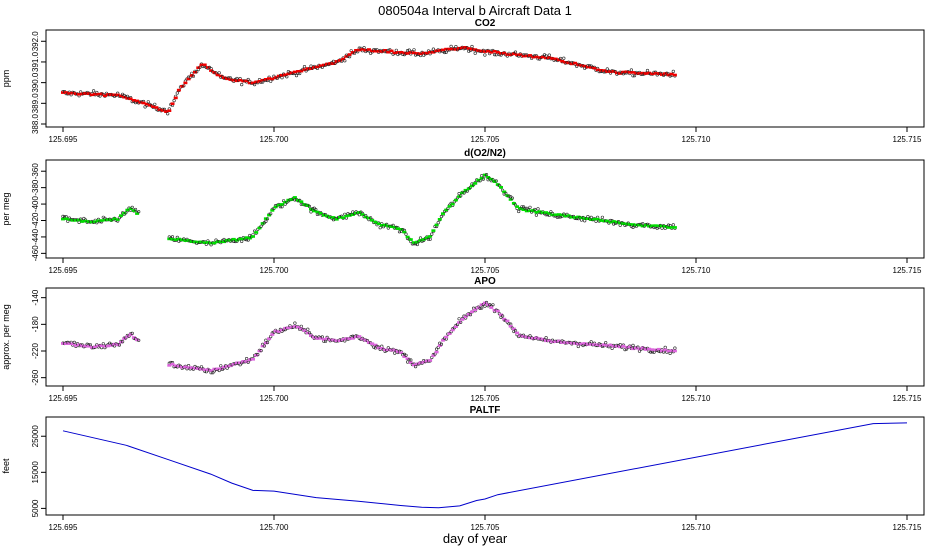 The height and width of the screenshot is (550, 950). I want to click on apo-xtick-label: 125.700, so click(274, 398).